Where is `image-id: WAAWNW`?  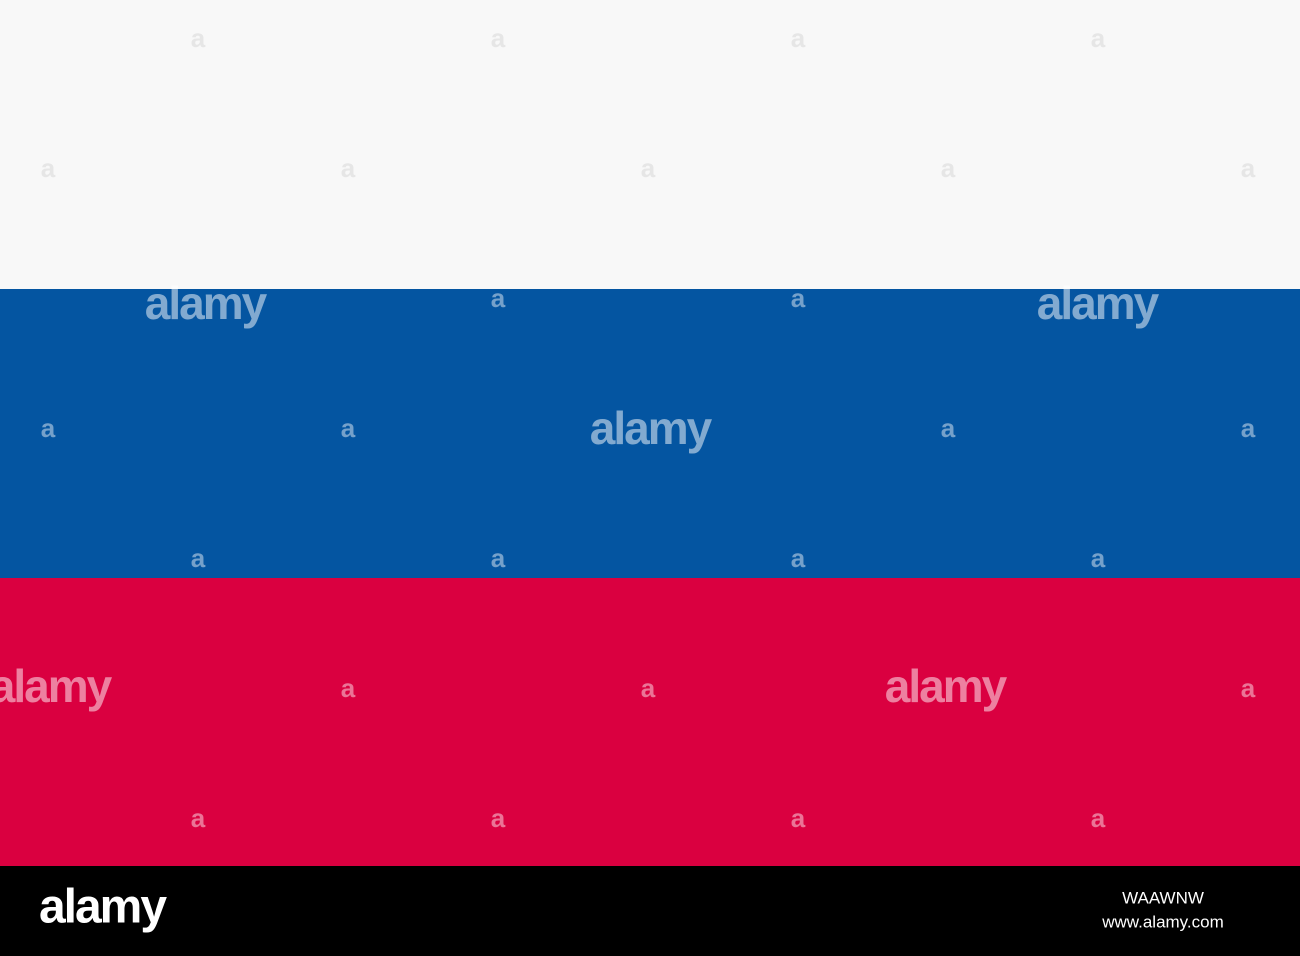
image-id: WAAWNW is located at coordinates (1163, 897).